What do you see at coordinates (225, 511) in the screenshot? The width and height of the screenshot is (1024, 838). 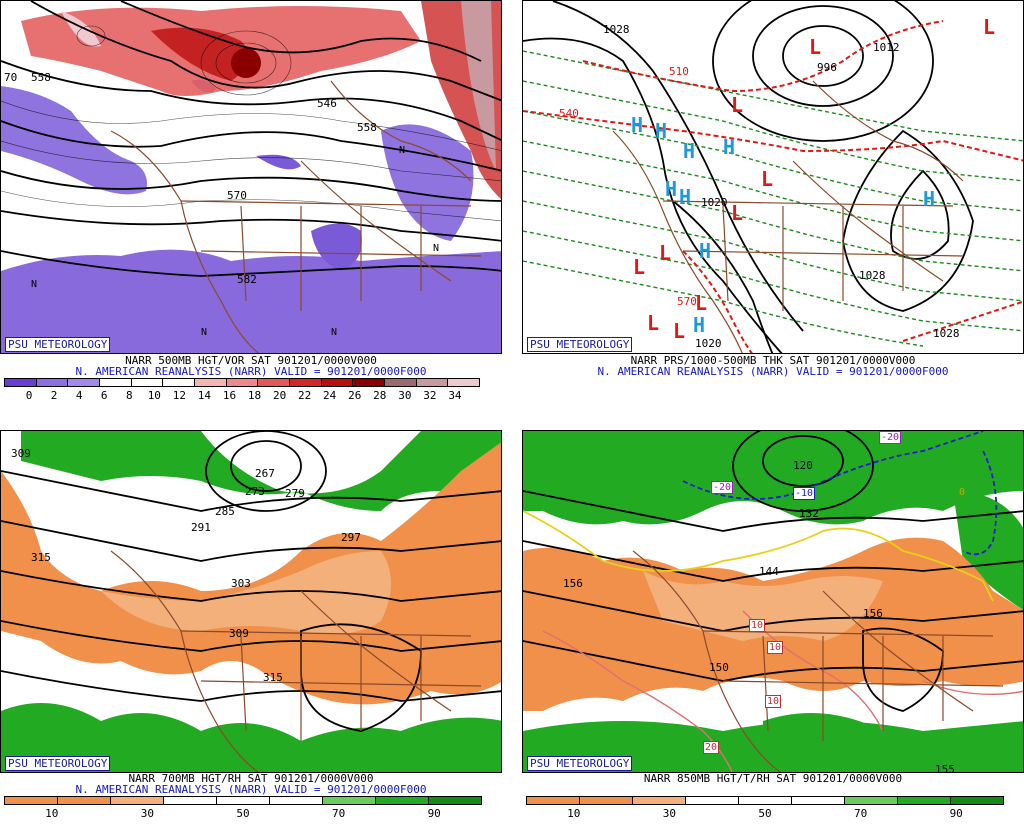 I see `height-label: 285` at bounding box center [225, 511].